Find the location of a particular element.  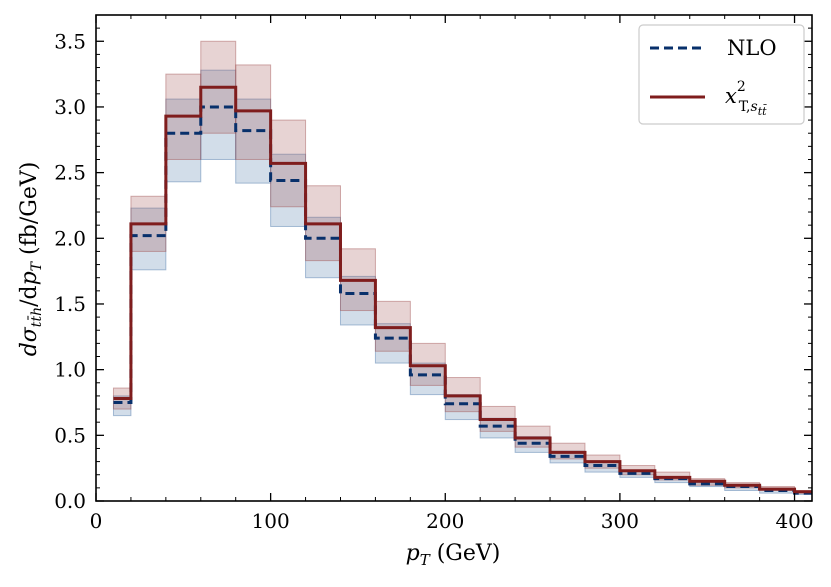

y-tick-label: 1.0 is located at coordinates (70, 370).